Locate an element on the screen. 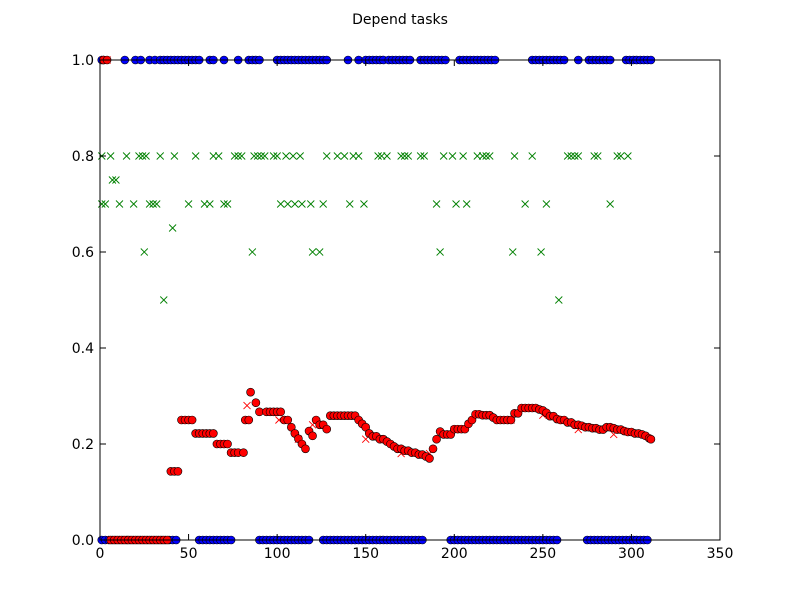 The height and width of the screenshot is (600, 800). y-tick-label: 0.2 is located at coordinates (83, 445).